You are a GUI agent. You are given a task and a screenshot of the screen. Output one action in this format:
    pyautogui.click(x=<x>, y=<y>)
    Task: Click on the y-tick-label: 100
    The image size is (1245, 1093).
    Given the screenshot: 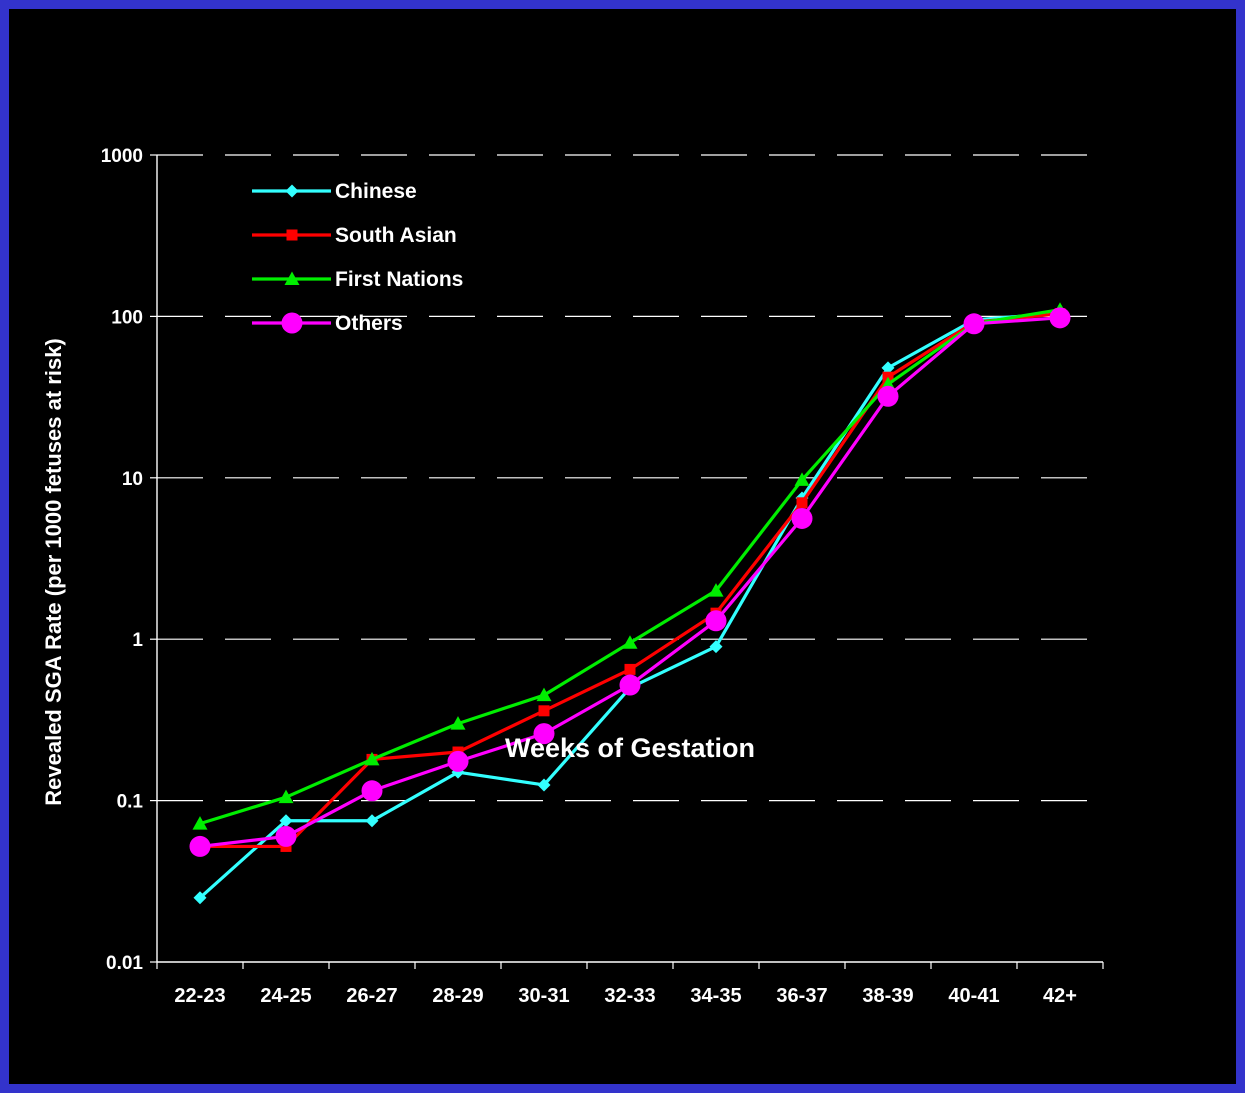 What is the action you would take?
    pyautogui.click(x=127, y=317)
    